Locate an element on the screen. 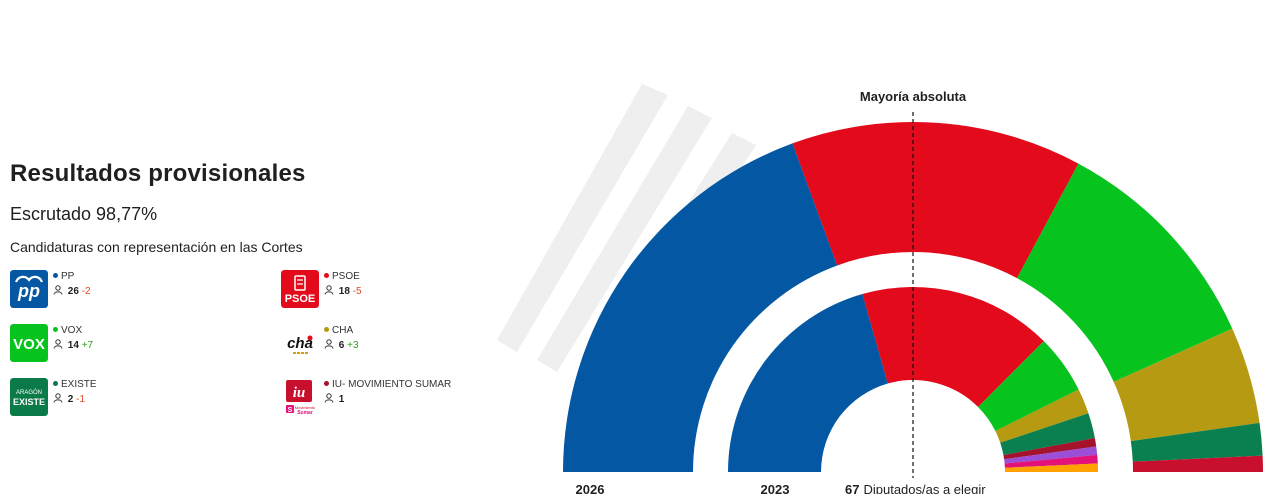 The width and height of the screenshot is (1280, 494). segment-2026-existe is located at coordinates (1196, 442).